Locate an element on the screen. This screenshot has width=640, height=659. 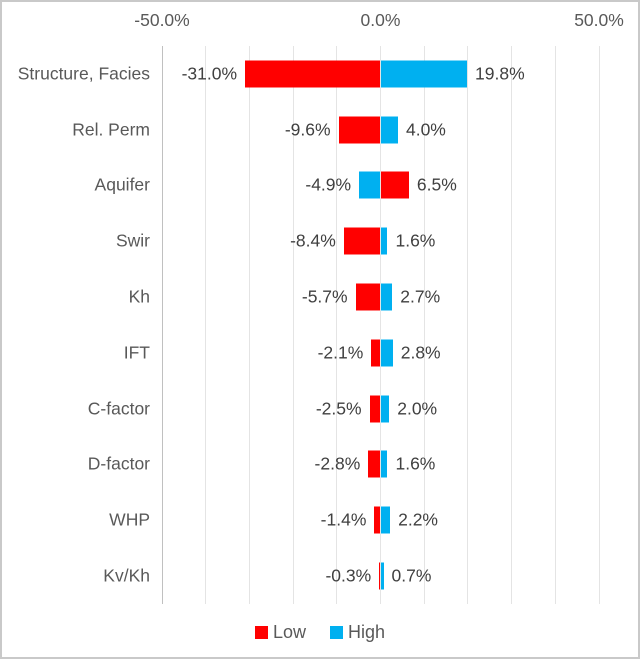
x-axis-tick-label: 50.0% is located at coordinates (599, 20).